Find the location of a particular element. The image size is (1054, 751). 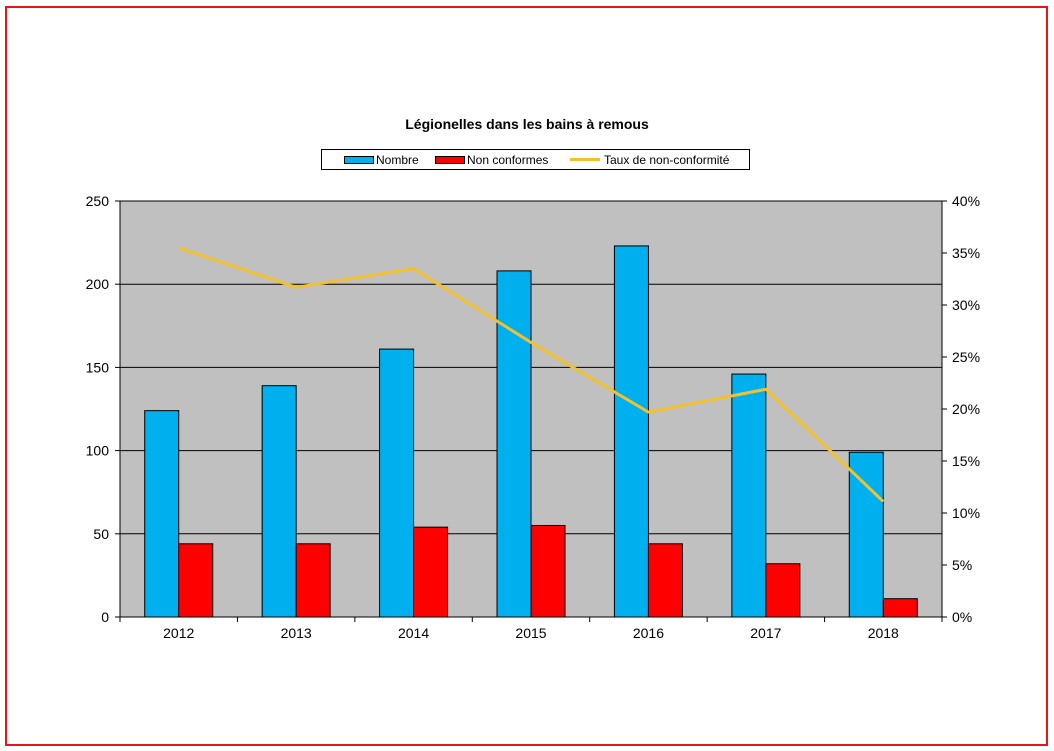

x-tick-label: 2018 is located at coordinates (883, 633).